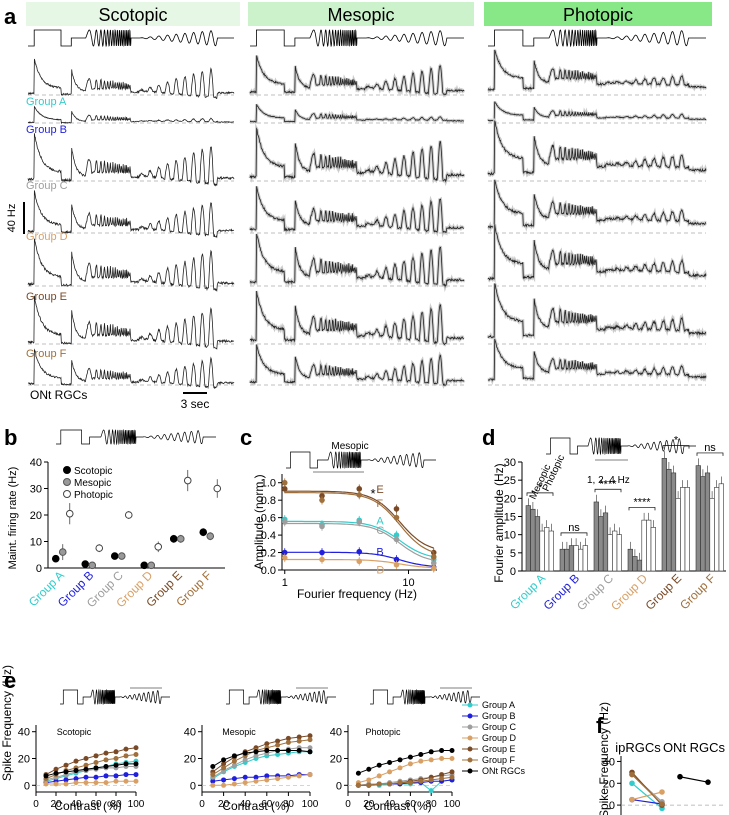  What do you see at coordinates (390, 804) in the screenshot?
I see `panel-e-xtick-label: 40` at bounding box center [390, 804].